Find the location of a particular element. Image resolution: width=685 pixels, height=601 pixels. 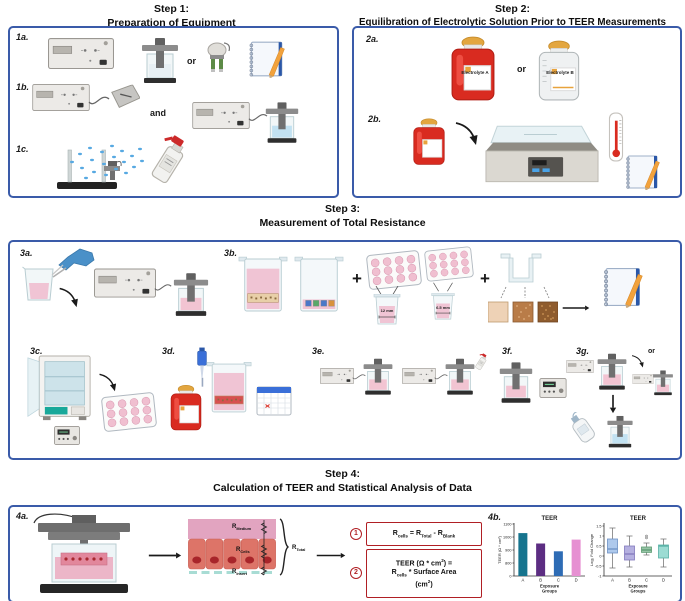

culture-chamber-minis-icon is located at coordinates (319, 285).